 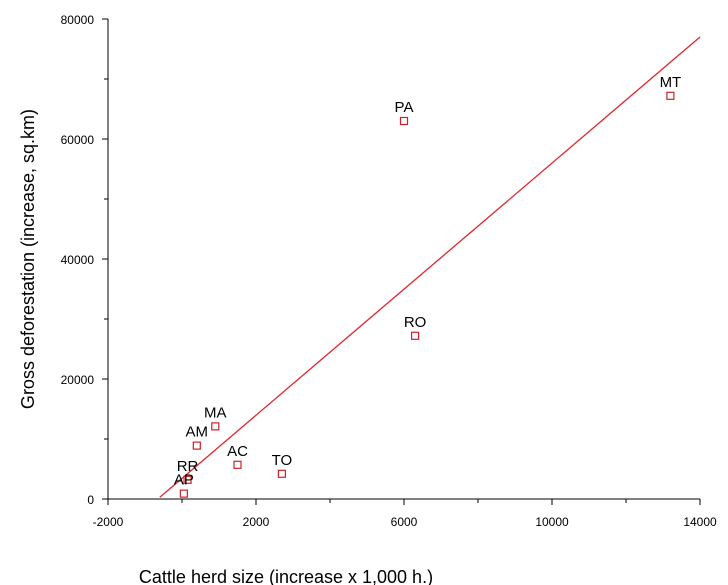 I want to click on data-point-am, so click(x=196, y=445).